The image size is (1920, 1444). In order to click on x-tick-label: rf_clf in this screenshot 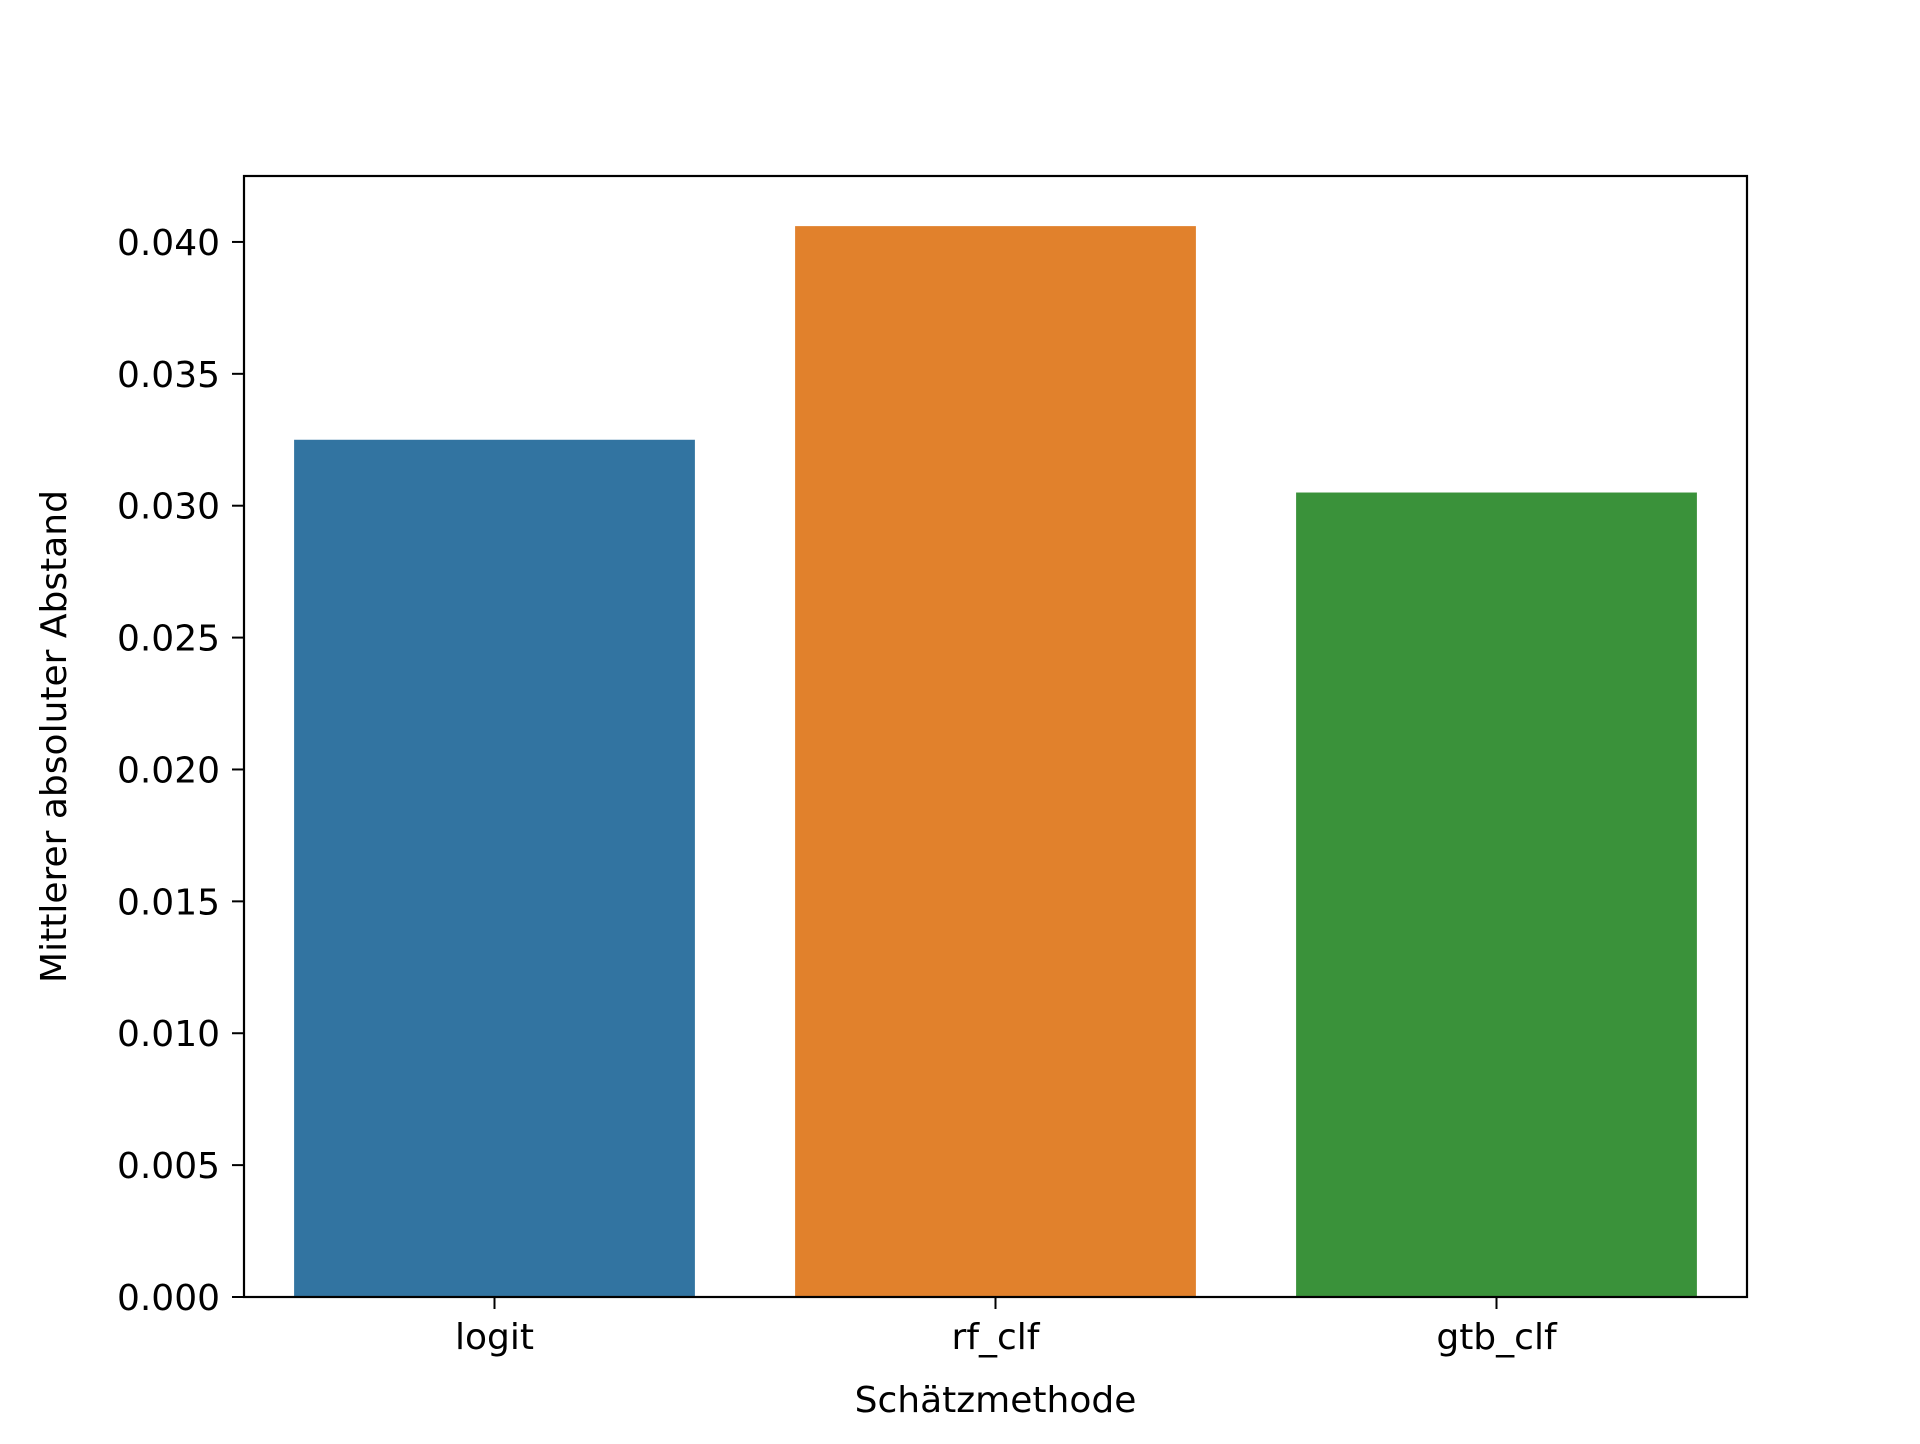, I will do `click(996, 1337)`.